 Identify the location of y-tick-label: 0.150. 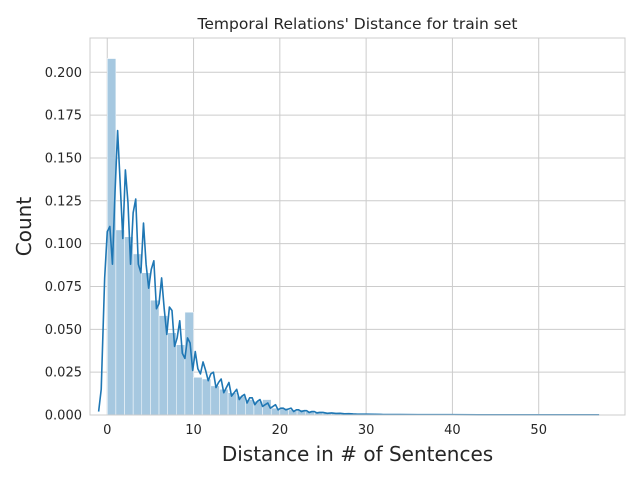
(63, 158).